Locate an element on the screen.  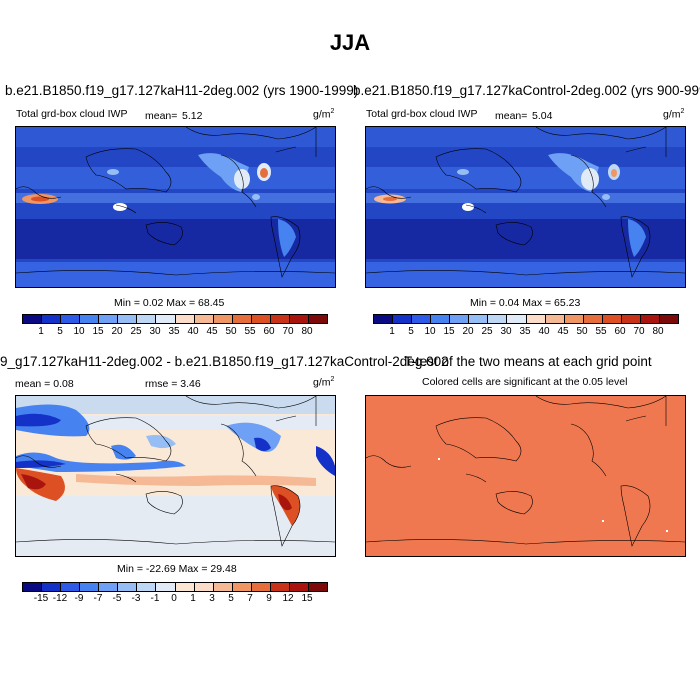
panel3-colorbar is located at coordinates (175, 587).